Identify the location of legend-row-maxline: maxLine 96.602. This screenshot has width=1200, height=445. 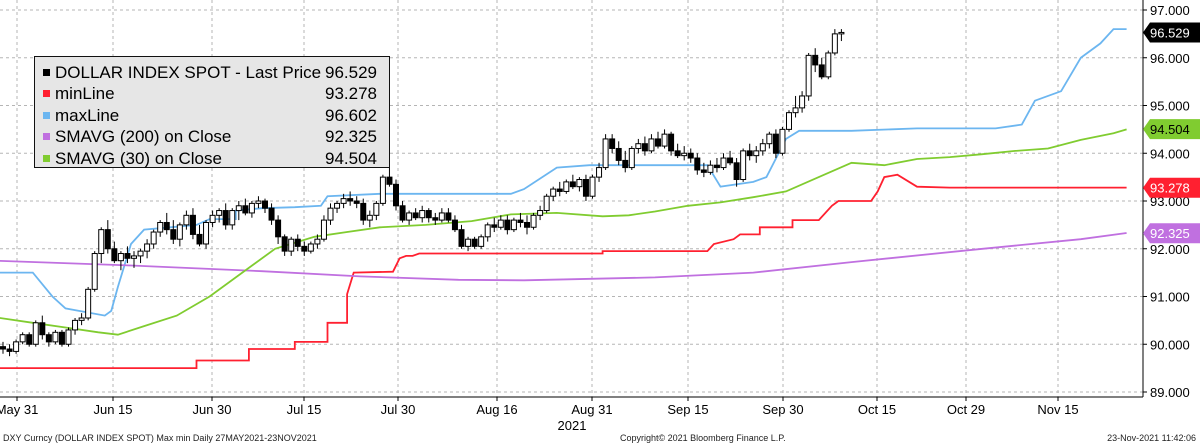
(213, 115).